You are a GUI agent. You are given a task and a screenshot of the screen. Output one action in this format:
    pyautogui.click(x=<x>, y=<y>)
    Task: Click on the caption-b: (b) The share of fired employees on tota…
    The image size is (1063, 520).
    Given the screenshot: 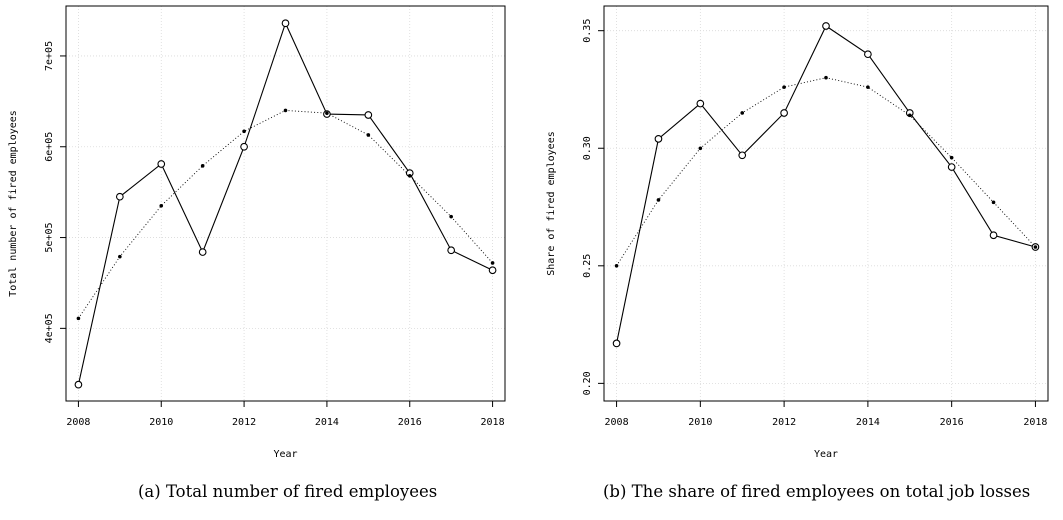 What is the action you would take?
    pyautogui.click(x=817, y=491)
    